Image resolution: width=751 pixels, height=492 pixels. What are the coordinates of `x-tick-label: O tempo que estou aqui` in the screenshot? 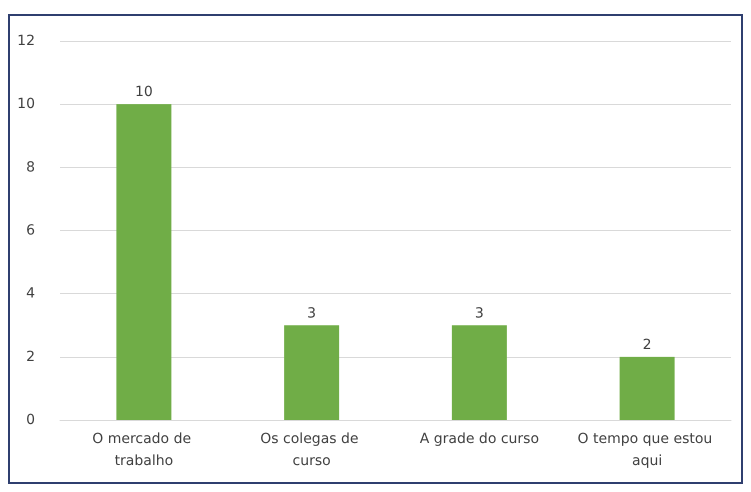 It's located at (647, 450).